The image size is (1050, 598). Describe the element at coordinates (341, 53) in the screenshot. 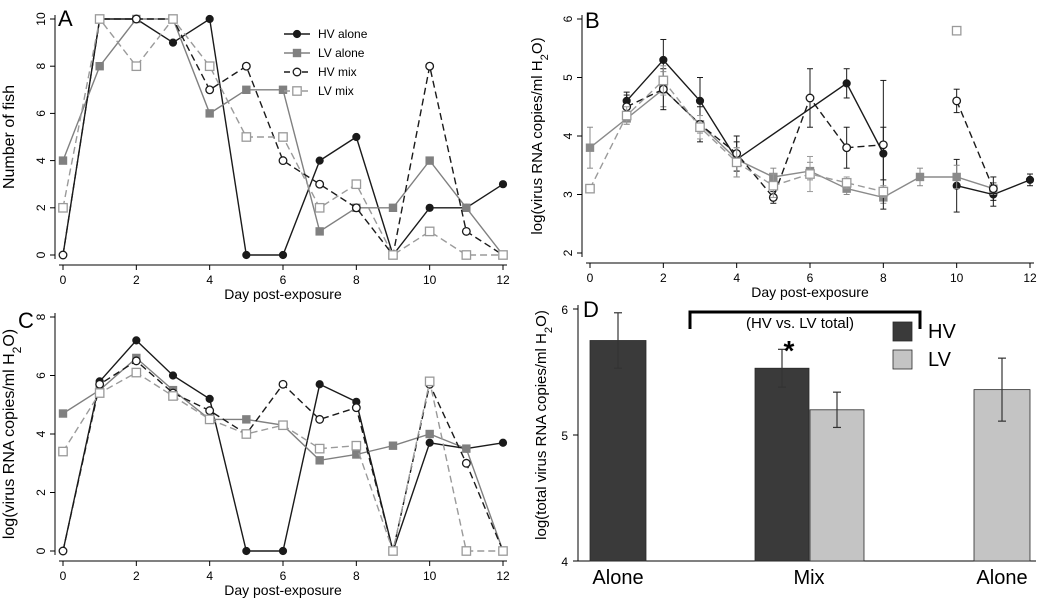

I see `legend-label: LV alone` at that location.